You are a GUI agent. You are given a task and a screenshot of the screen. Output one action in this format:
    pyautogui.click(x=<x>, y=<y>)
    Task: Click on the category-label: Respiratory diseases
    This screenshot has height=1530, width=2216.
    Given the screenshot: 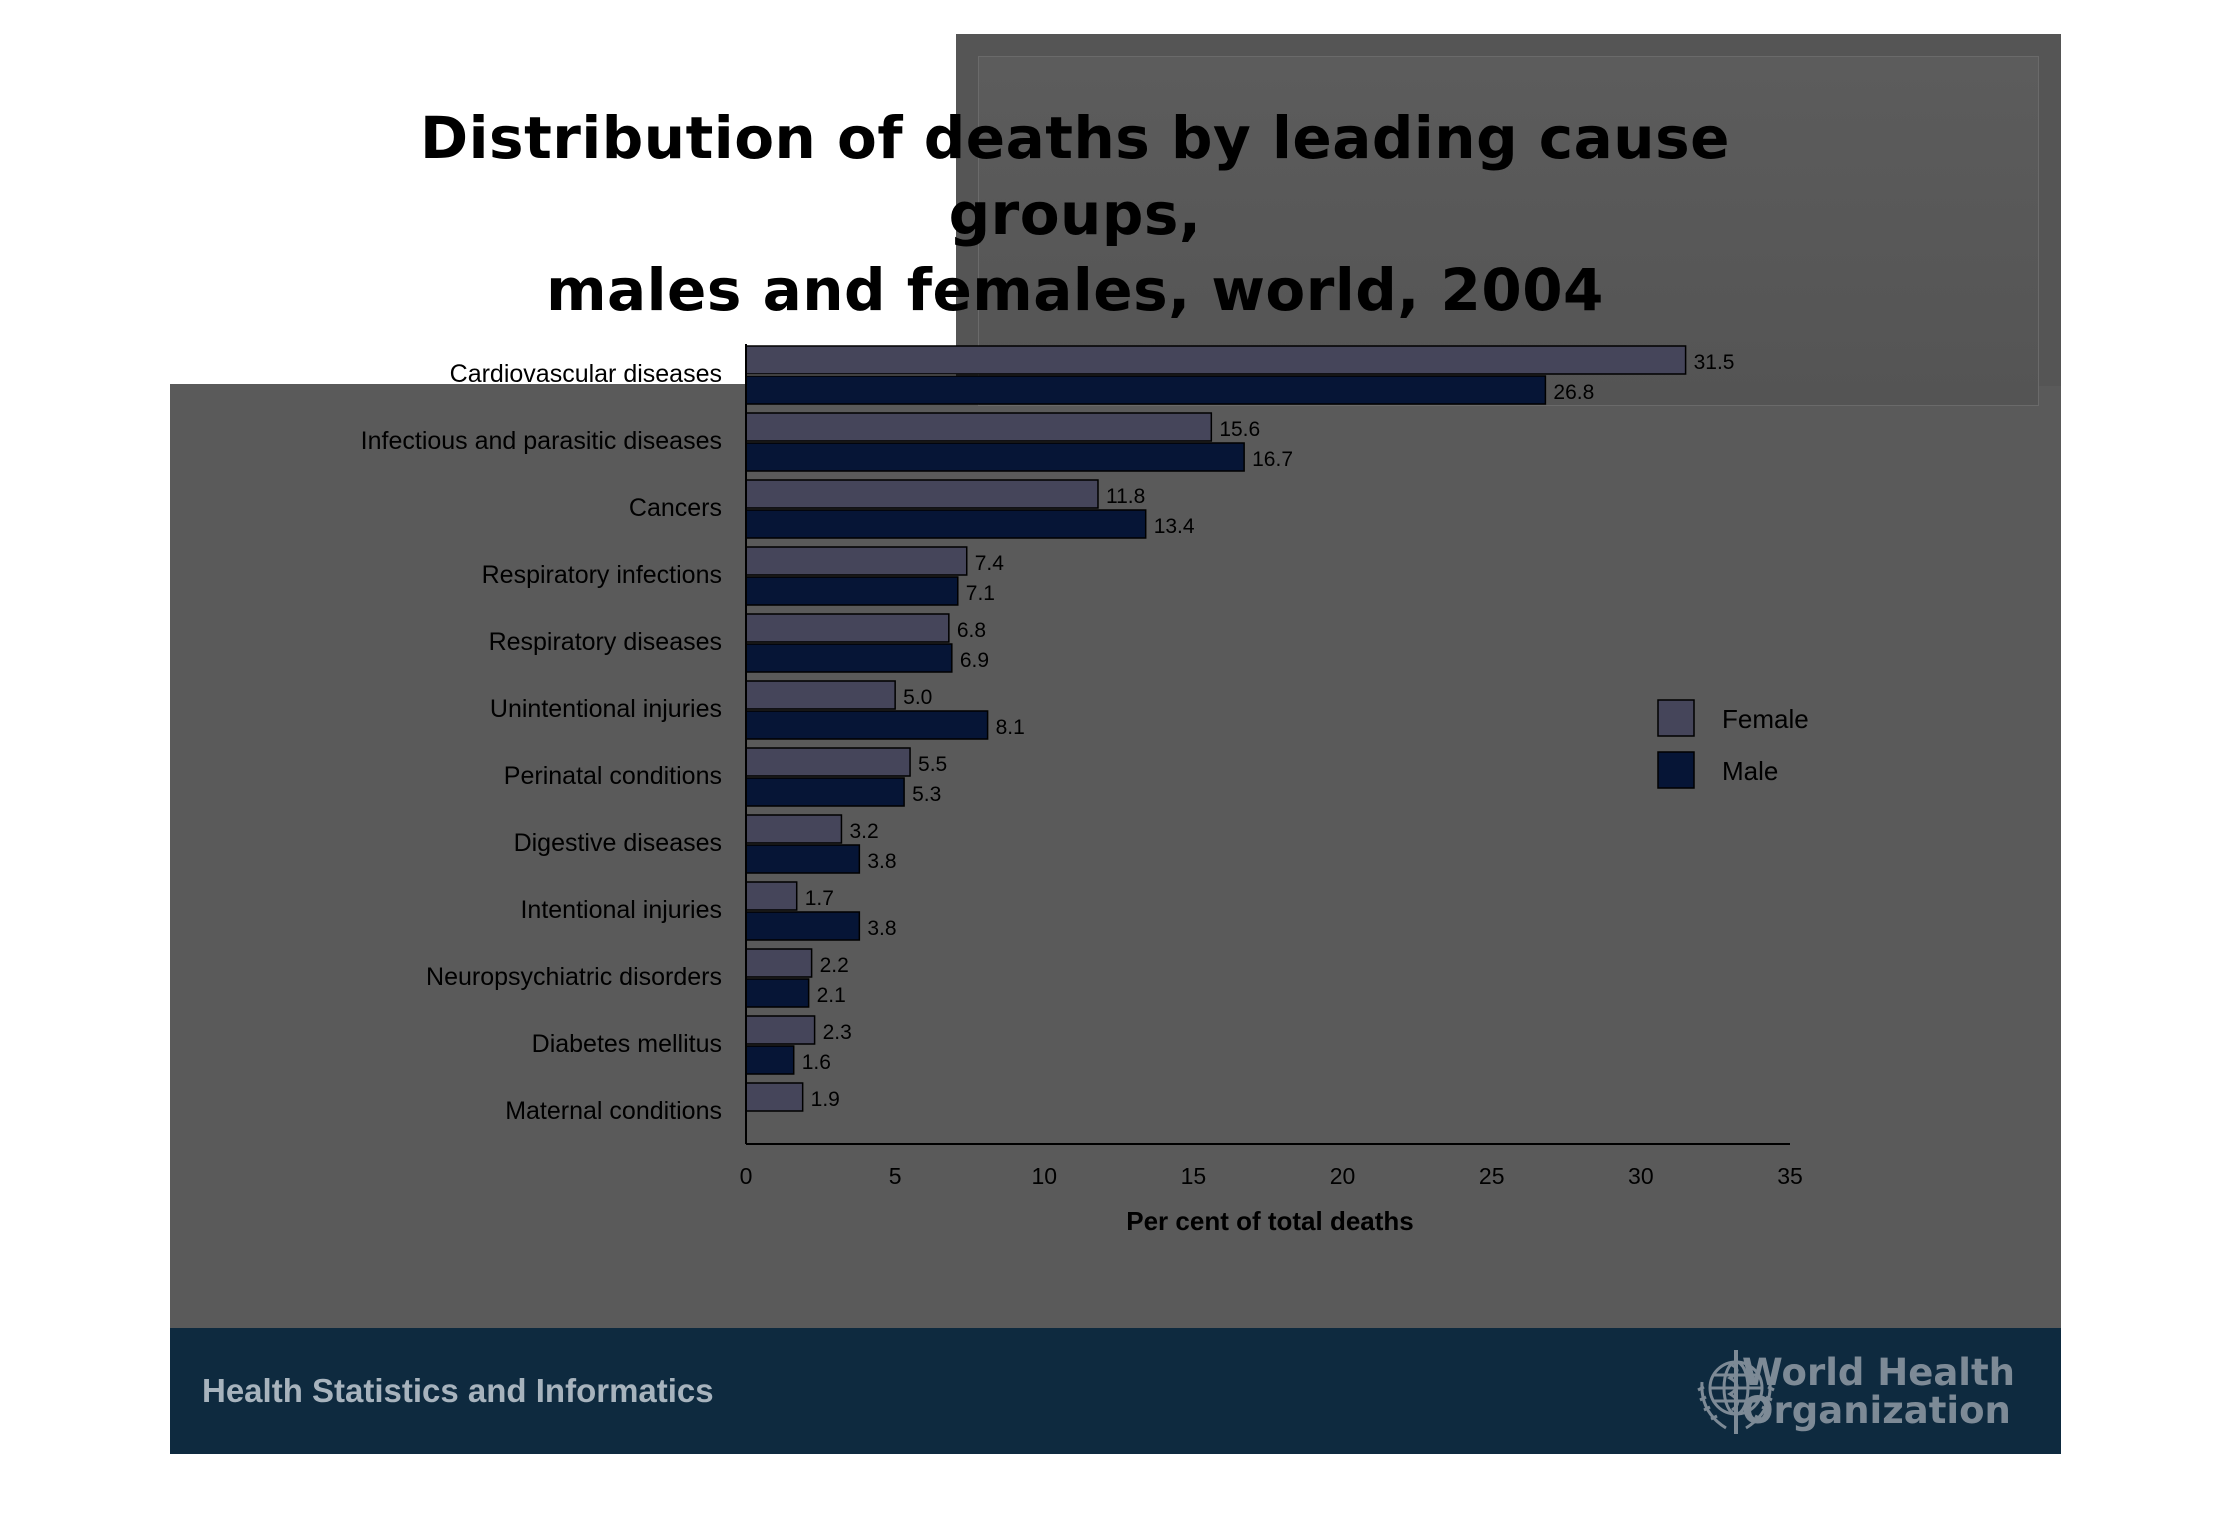 What is the action you would take?
    pyautogui.click(x=605, y=642)
    